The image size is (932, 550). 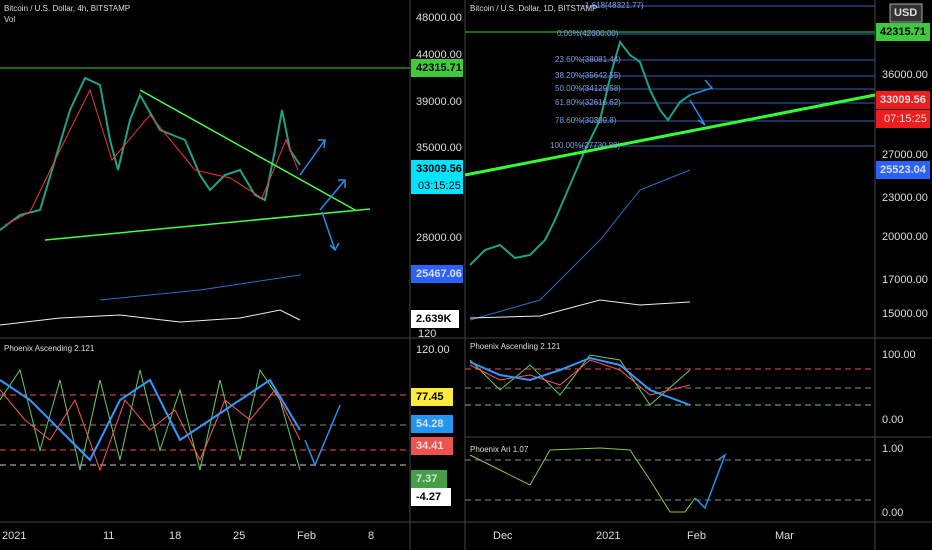 I want to click on time-tick: Dec, so click(x=503, y=536).